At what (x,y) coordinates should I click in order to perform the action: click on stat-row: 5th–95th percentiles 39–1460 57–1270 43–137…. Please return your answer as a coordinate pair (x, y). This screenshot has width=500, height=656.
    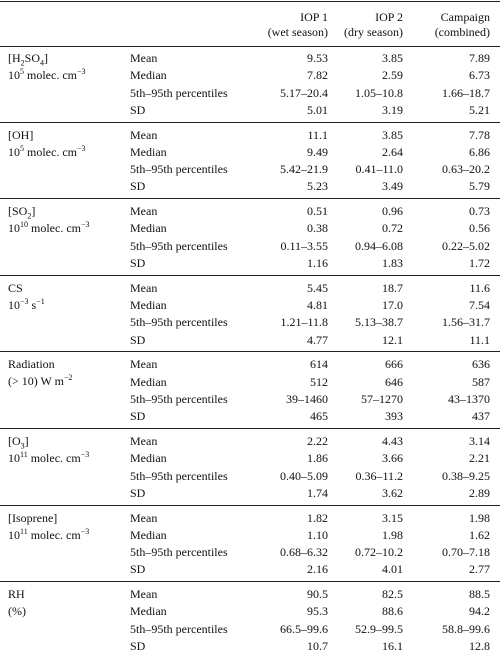
    Looking at the image, I should click on (250, 399).